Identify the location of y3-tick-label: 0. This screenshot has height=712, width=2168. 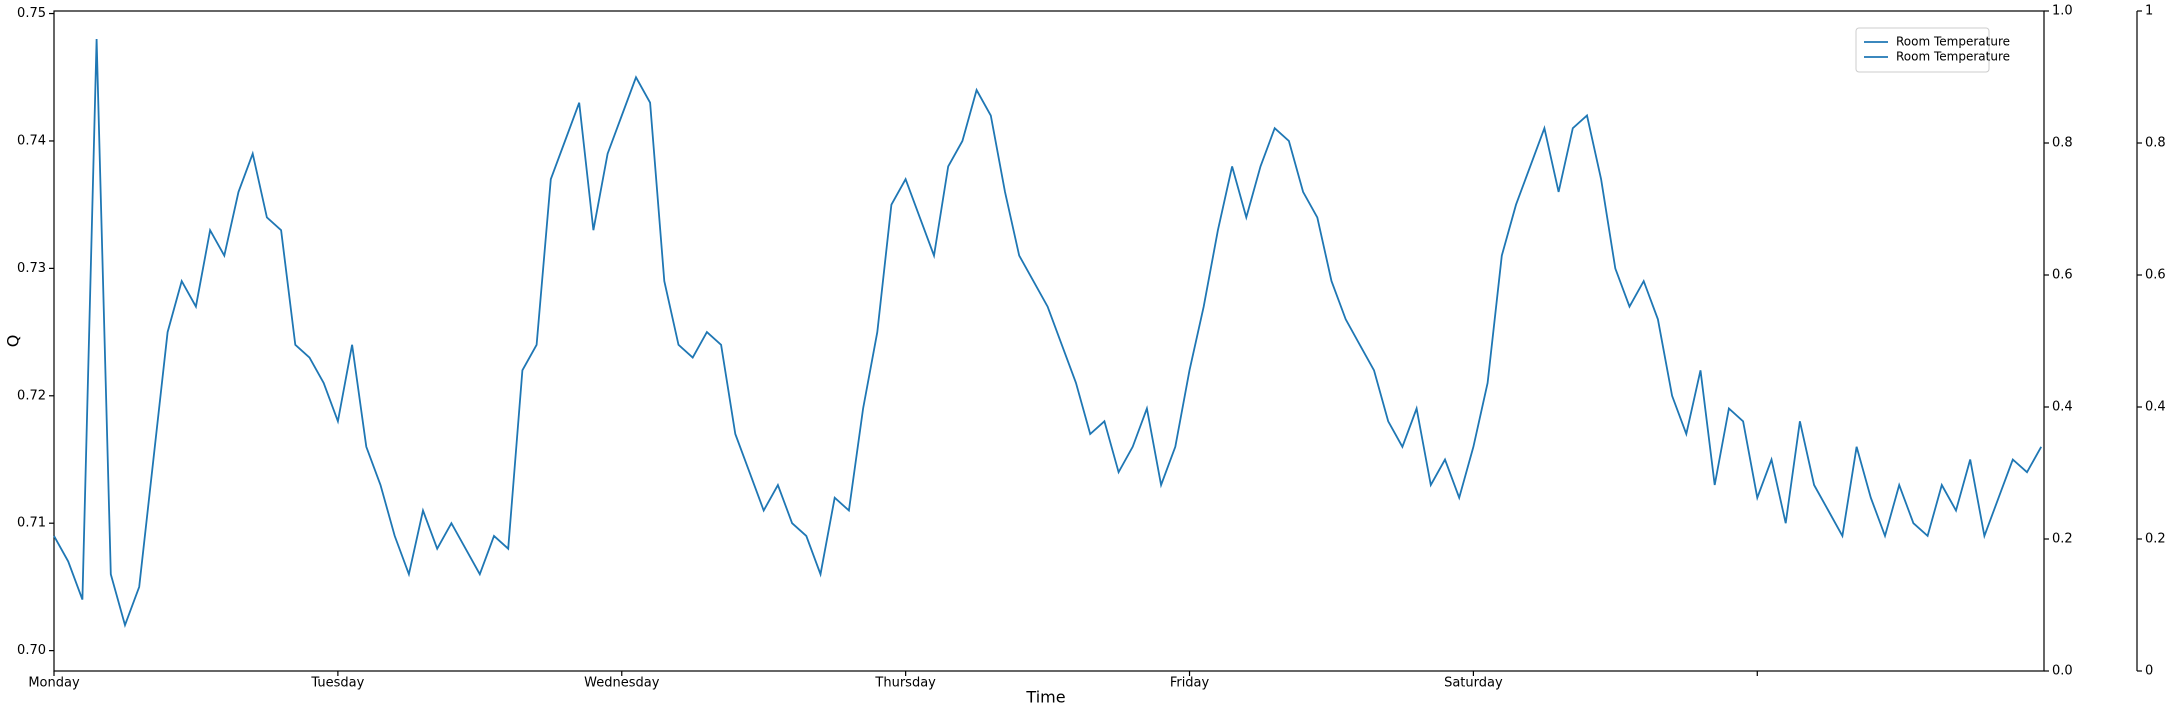
(2149, 671).